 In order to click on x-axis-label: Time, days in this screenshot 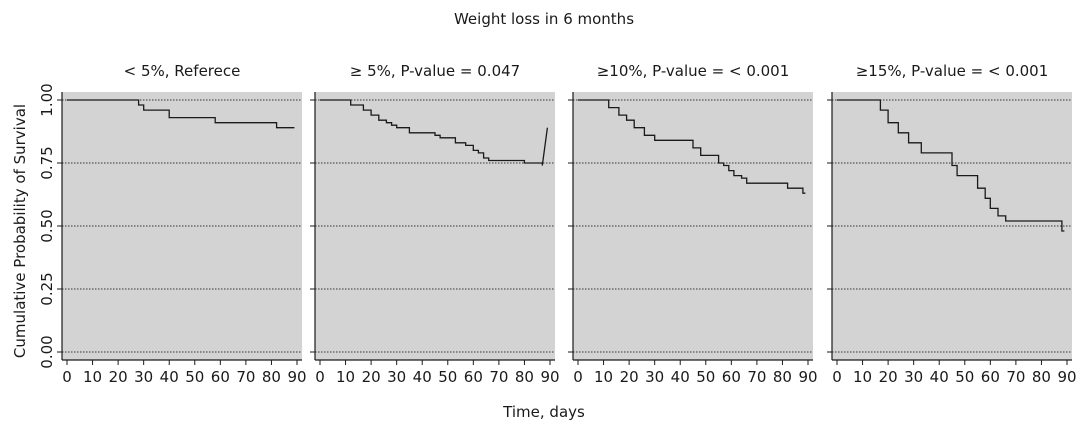, I will do `click(543, 412)`.